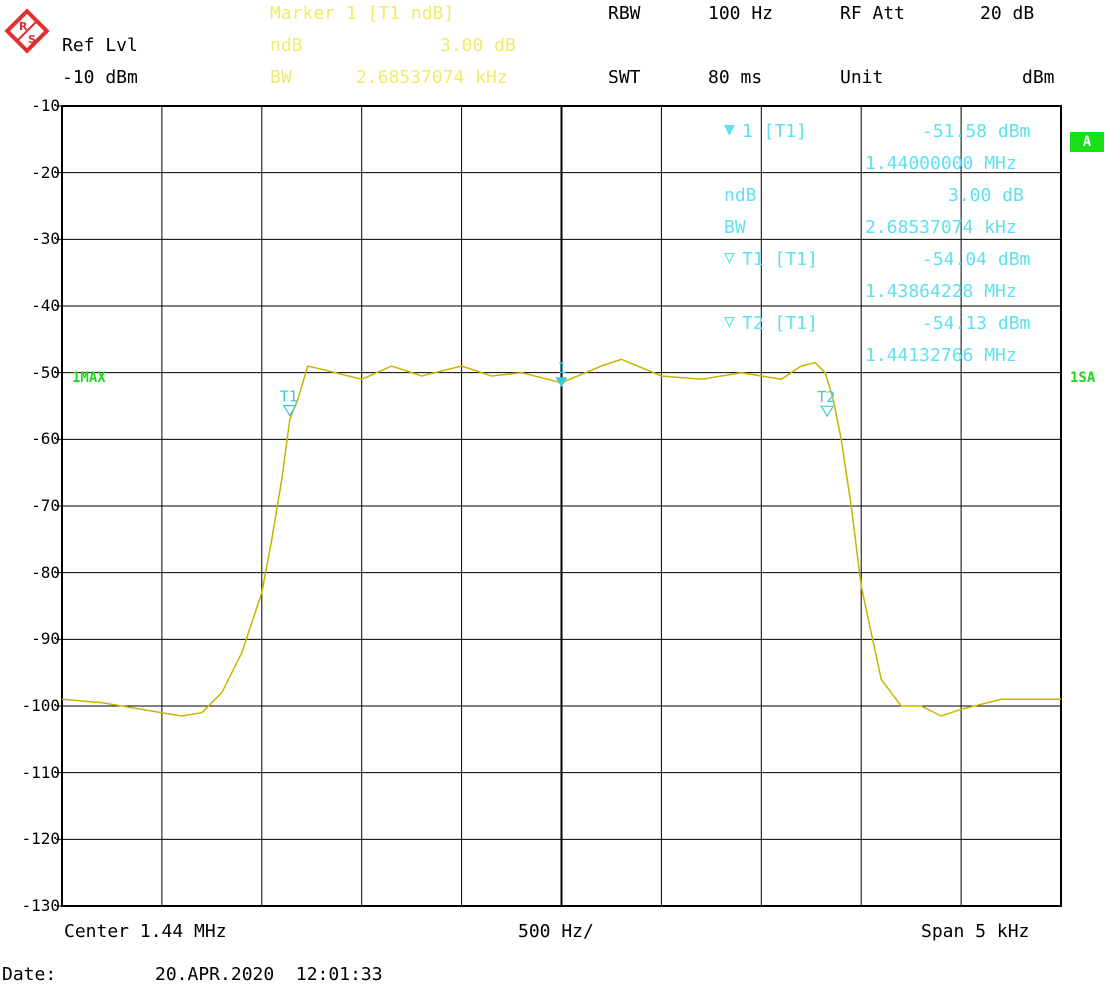  Describe the element at coordinates (941, 227) in the screenshot. I see `marker-bw-value: 2.68537074 kHz` at that location.